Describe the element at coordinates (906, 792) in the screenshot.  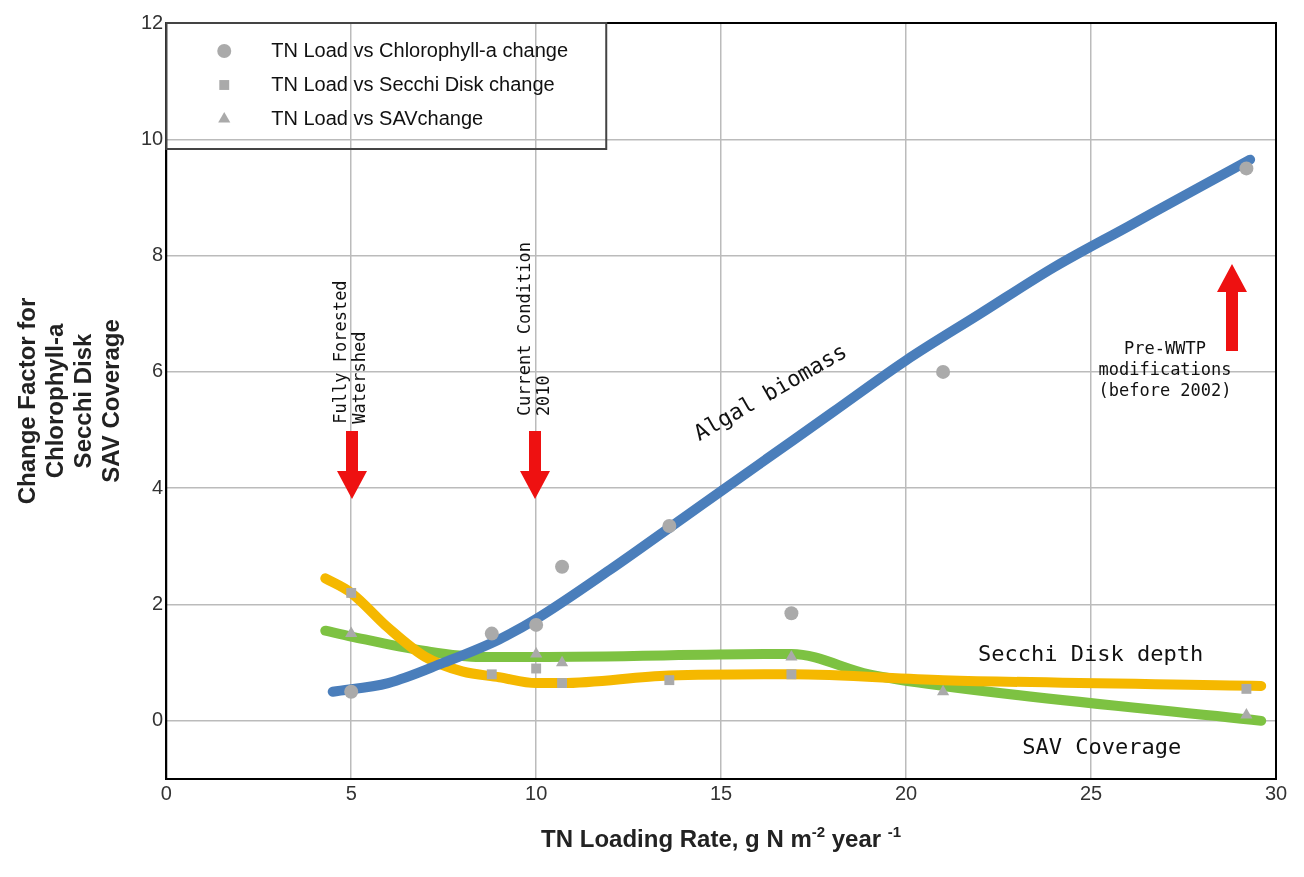
I see `x-tick-label: 20` at that location.